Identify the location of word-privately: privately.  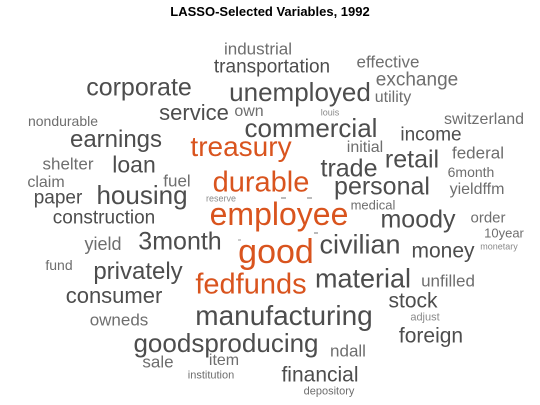
(138, 271).